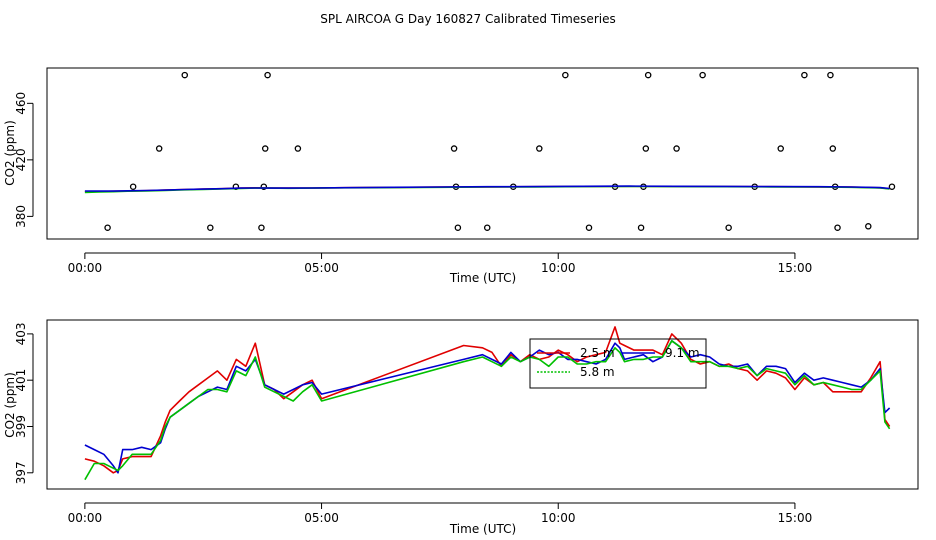 Image resolution: width=936 pixels, height=540 pixels. Describe the element at coordinates (482, 529) in the screenshot. I see `x-axis-label-bottom: Time (UTC)` at that location.